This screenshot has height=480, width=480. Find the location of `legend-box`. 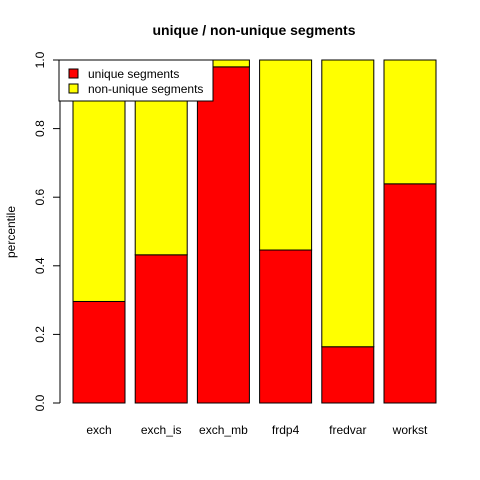

legend-box is located at coordinates (136, 80).